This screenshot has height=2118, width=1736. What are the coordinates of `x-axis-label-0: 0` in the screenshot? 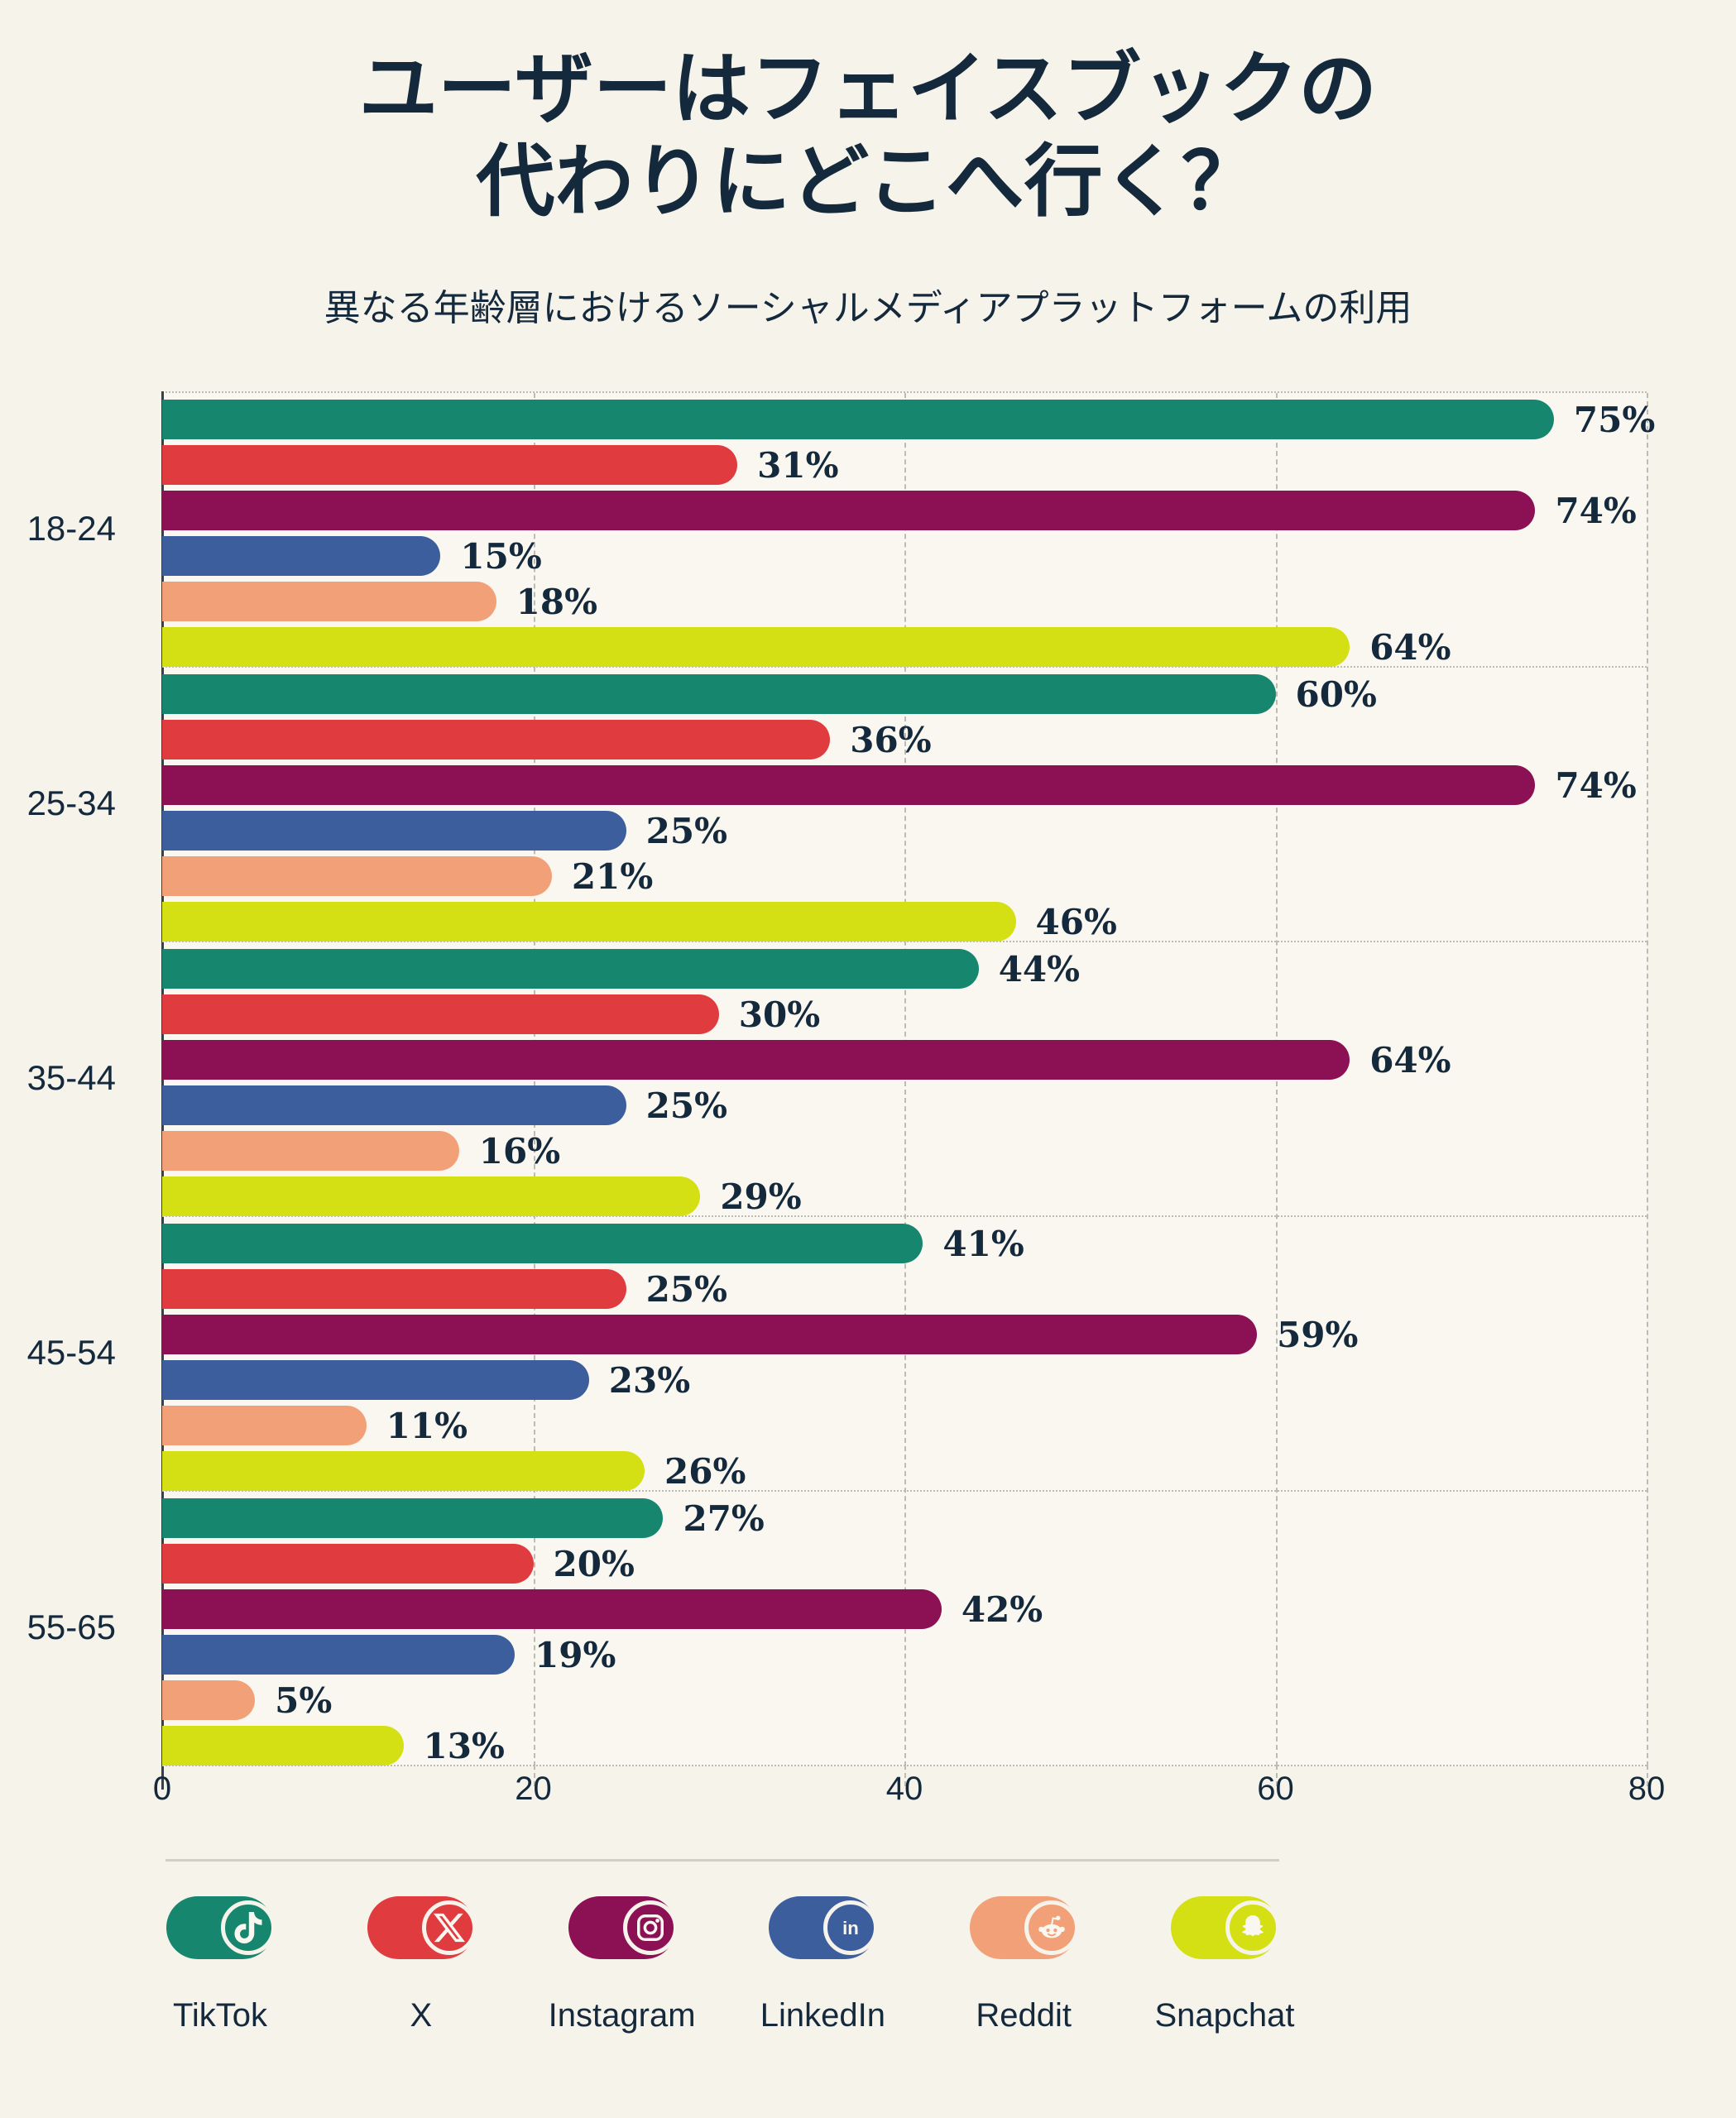 It's located at (162, 1789).